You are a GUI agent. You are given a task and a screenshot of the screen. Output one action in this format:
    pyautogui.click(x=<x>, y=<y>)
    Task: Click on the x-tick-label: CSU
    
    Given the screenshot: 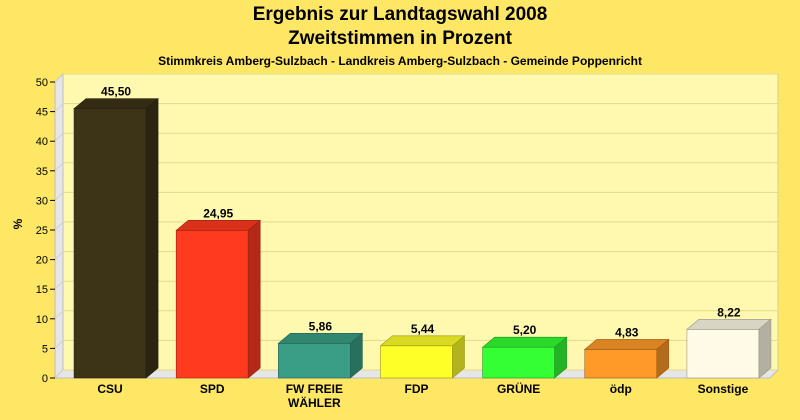 What is the action you would take?
    pyautogui.click(x=109, y=389)
    